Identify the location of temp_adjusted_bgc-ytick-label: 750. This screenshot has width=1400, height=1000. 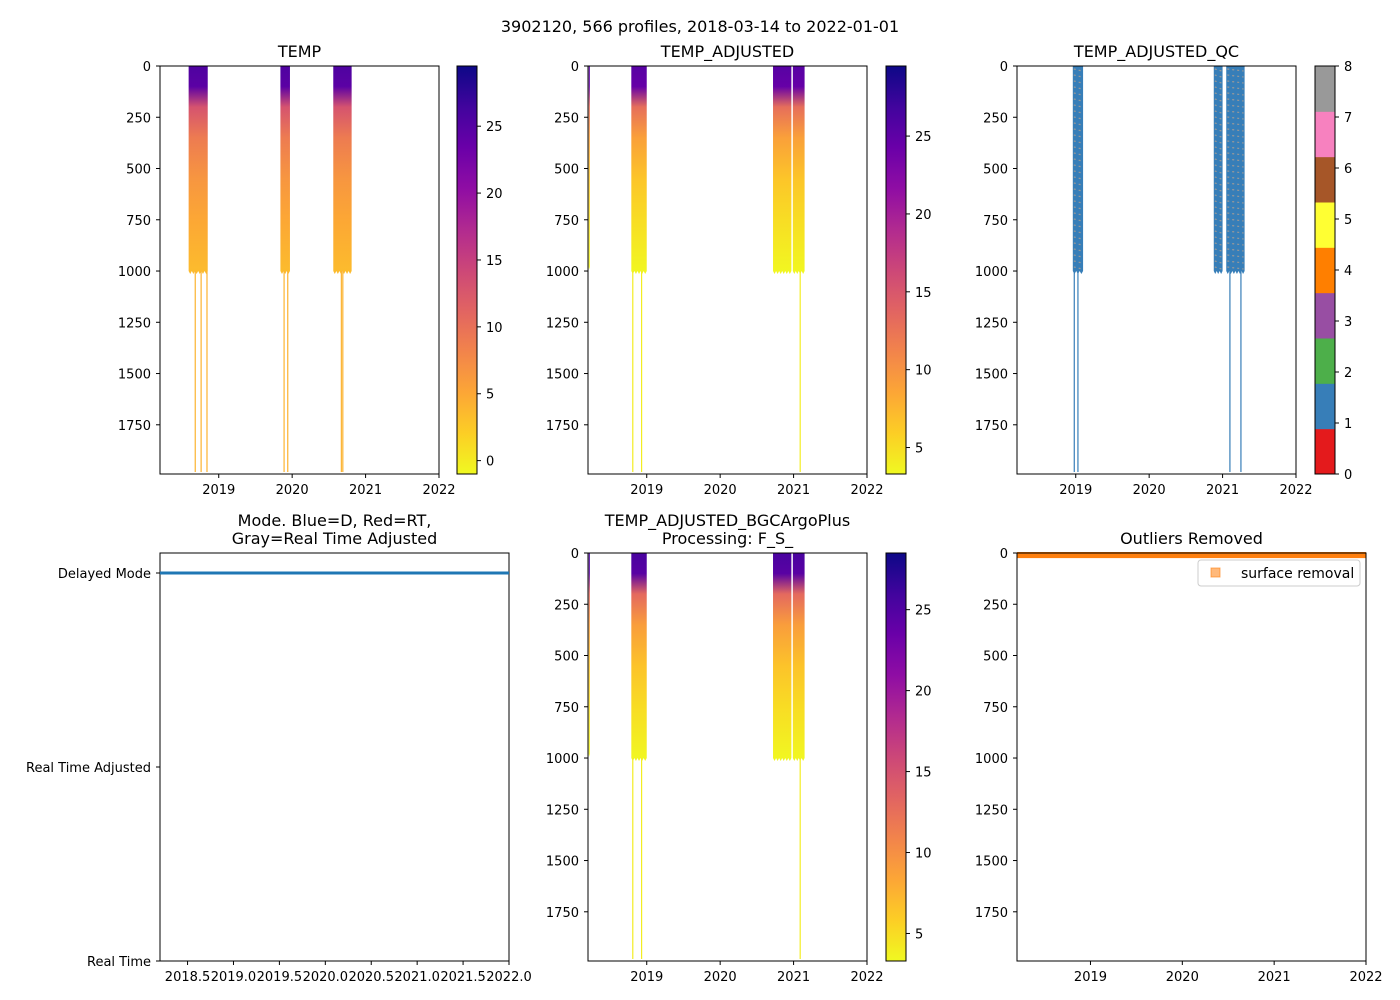
(566, 708).